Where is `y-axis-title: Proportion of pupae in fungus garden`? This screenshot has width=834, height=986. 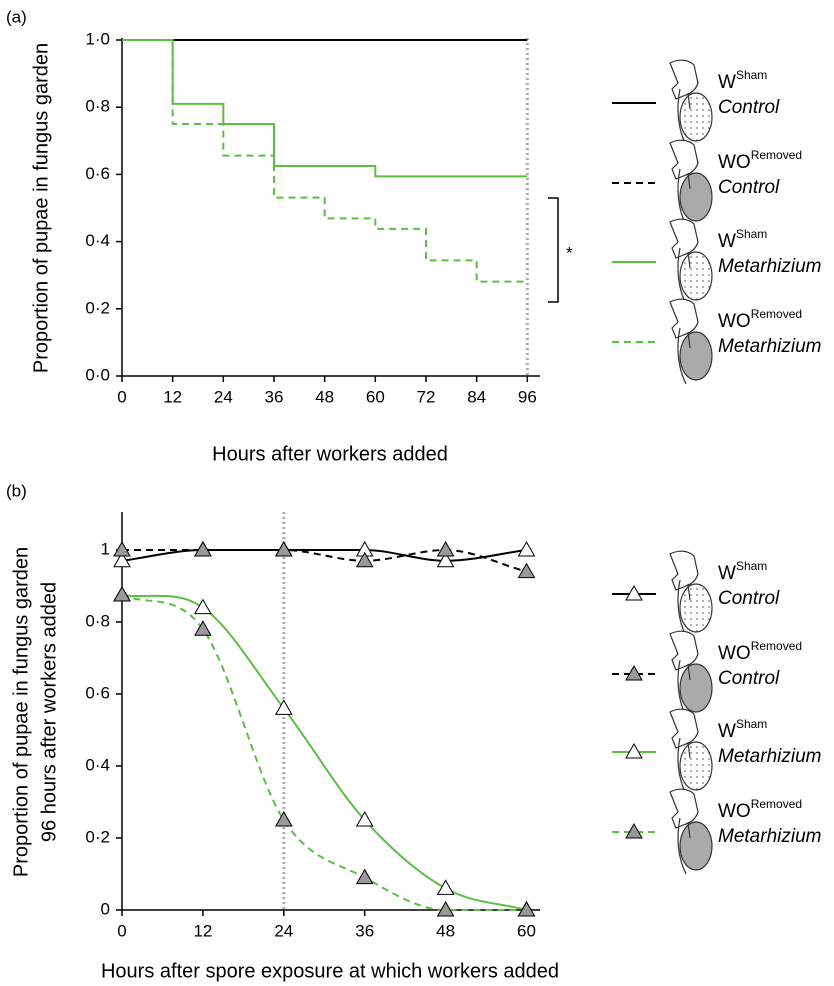
y-axis-title: Proportion of pupae in fungus garden is located at coordinates (21, 712).